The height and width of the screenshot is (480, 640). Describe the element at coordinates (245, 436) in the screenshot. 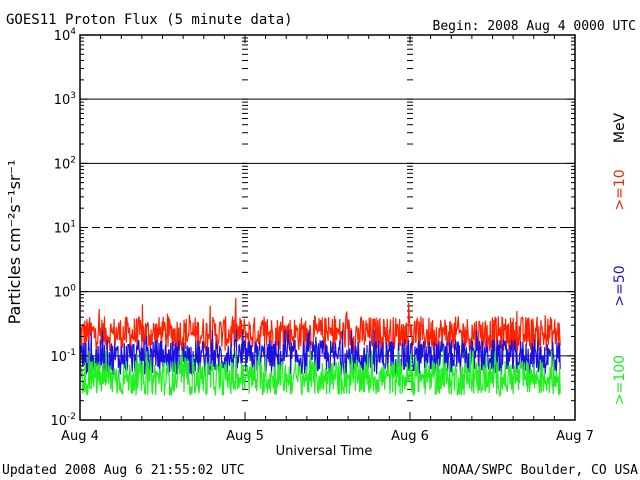

I see `x-tick-label: Aug 5` at that location.